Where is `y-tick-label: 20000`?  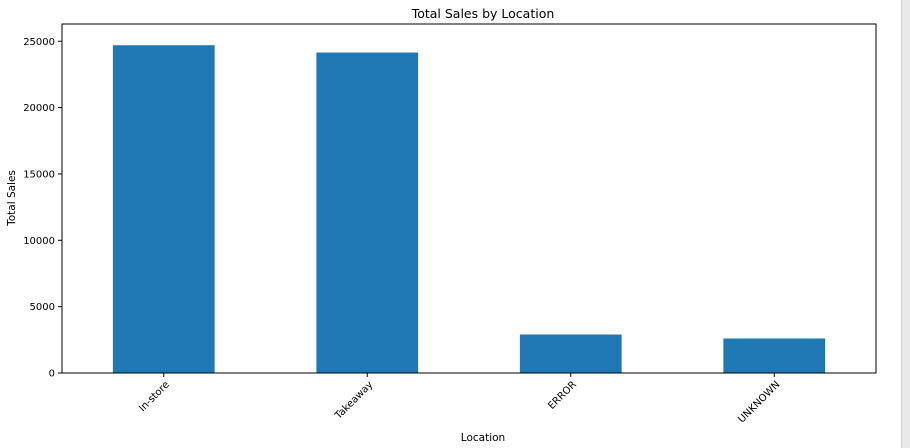 y-tick-label: 20000 is located at coordinates (39, 108).